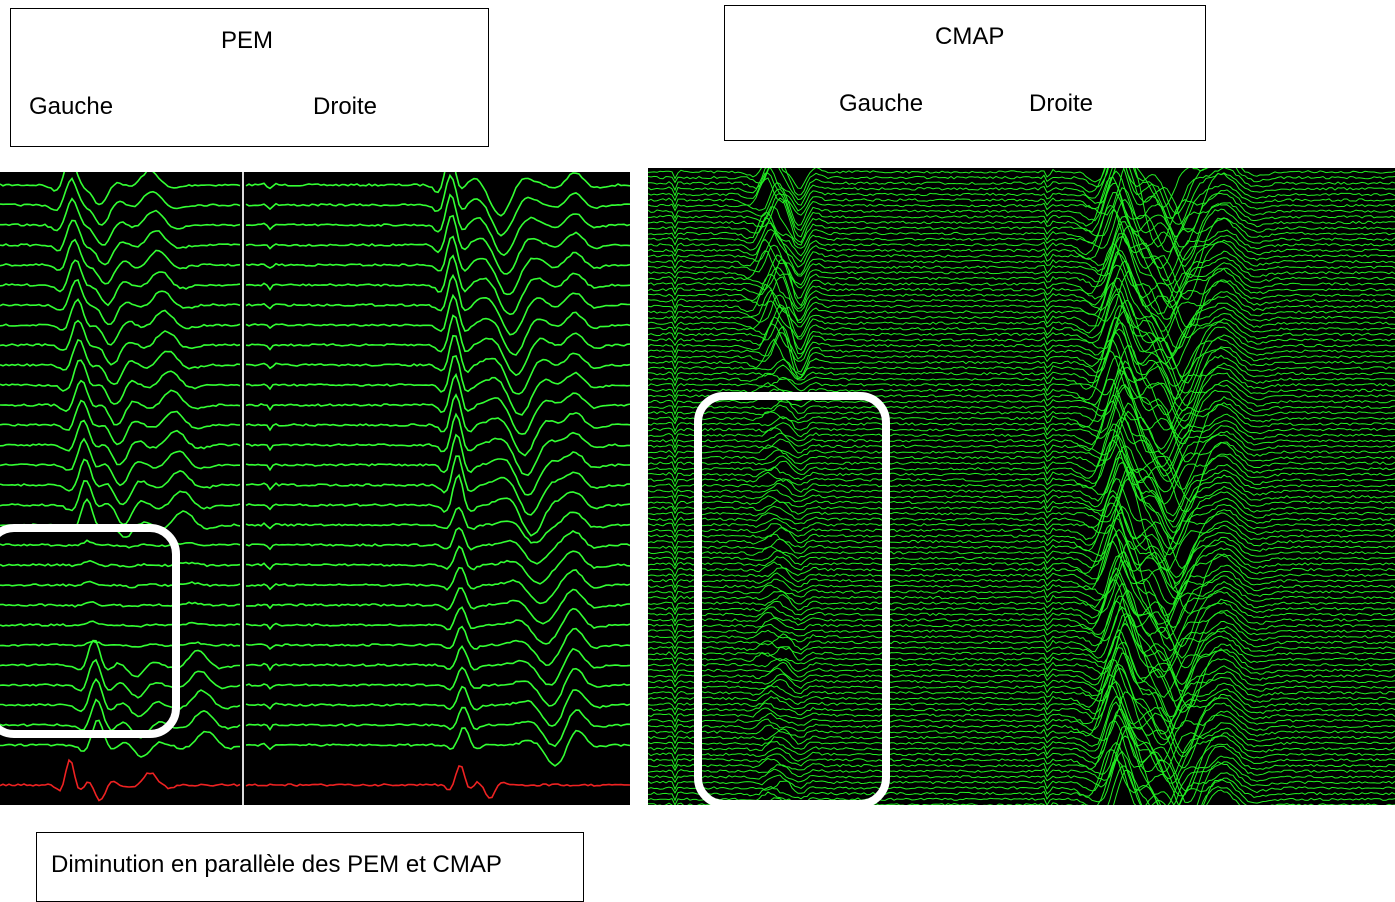 This screenshot has width=1395, height=902. I want to click on cmap-box: CMAP Gauche Droite, so click(965, 73).